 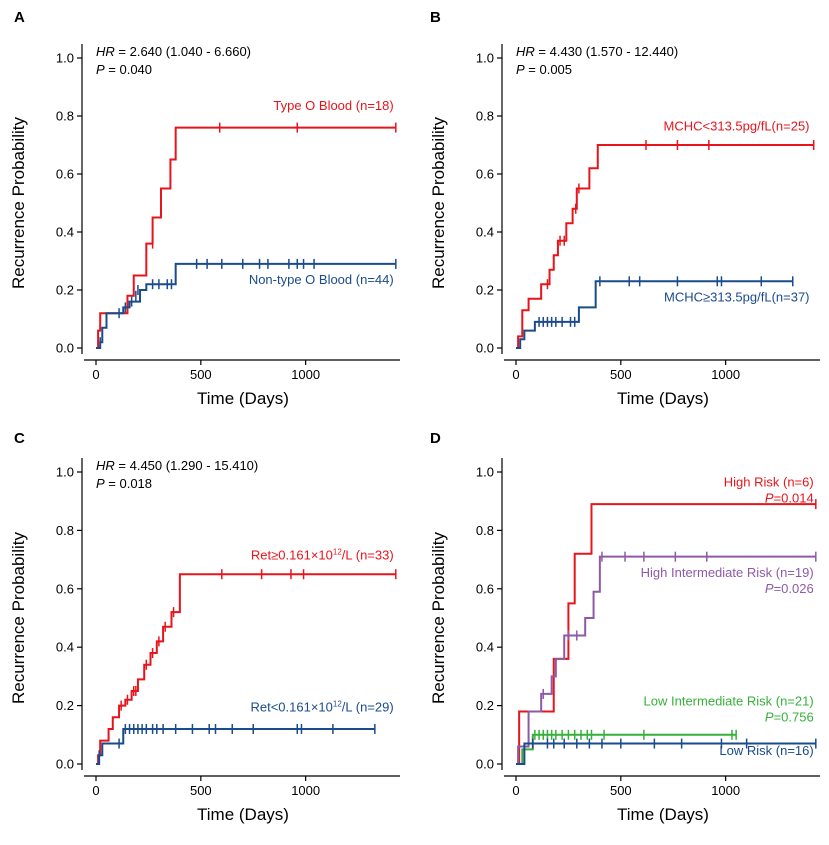 I want to click on series-p-value: P=0.026, so click(x=789, y=588).